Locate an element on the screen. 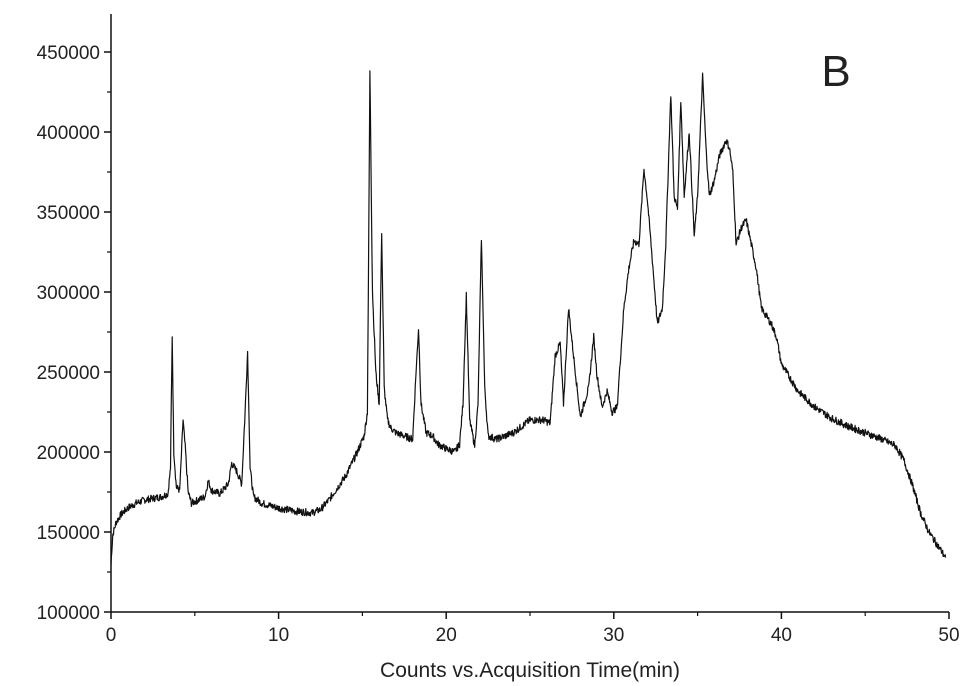  x-axis-title: Counts vs.Acquisition Time(min) is located at coordinates (530, 670).